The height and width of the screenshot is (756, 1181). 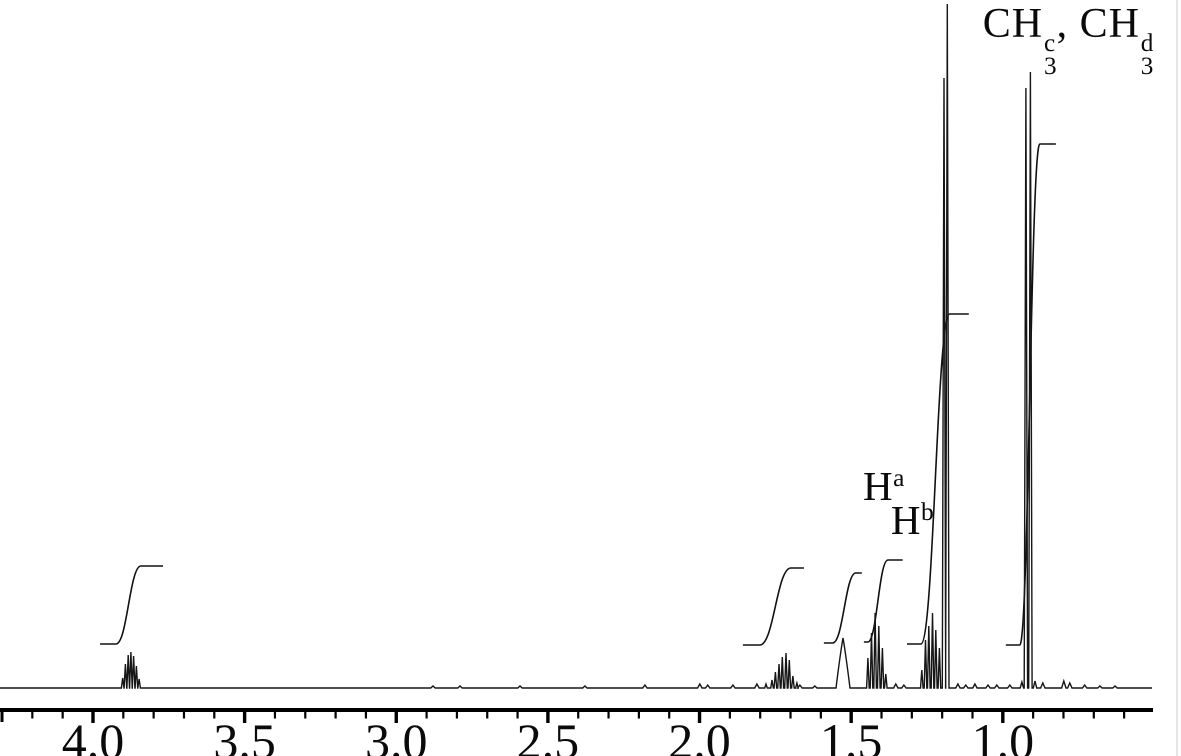 What do you see at coordinates (1177, 378) in the screenshot?
I see `scan-edge-artifact` at bounding box center [1177, 378].